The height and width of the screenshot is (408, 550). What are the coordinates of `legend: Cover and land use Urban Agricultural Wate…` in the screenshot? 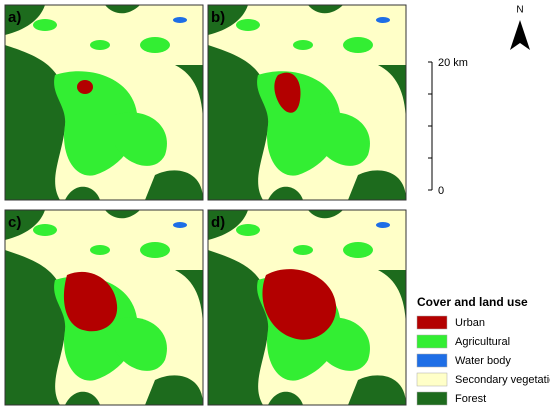 It's located at (483, 350).